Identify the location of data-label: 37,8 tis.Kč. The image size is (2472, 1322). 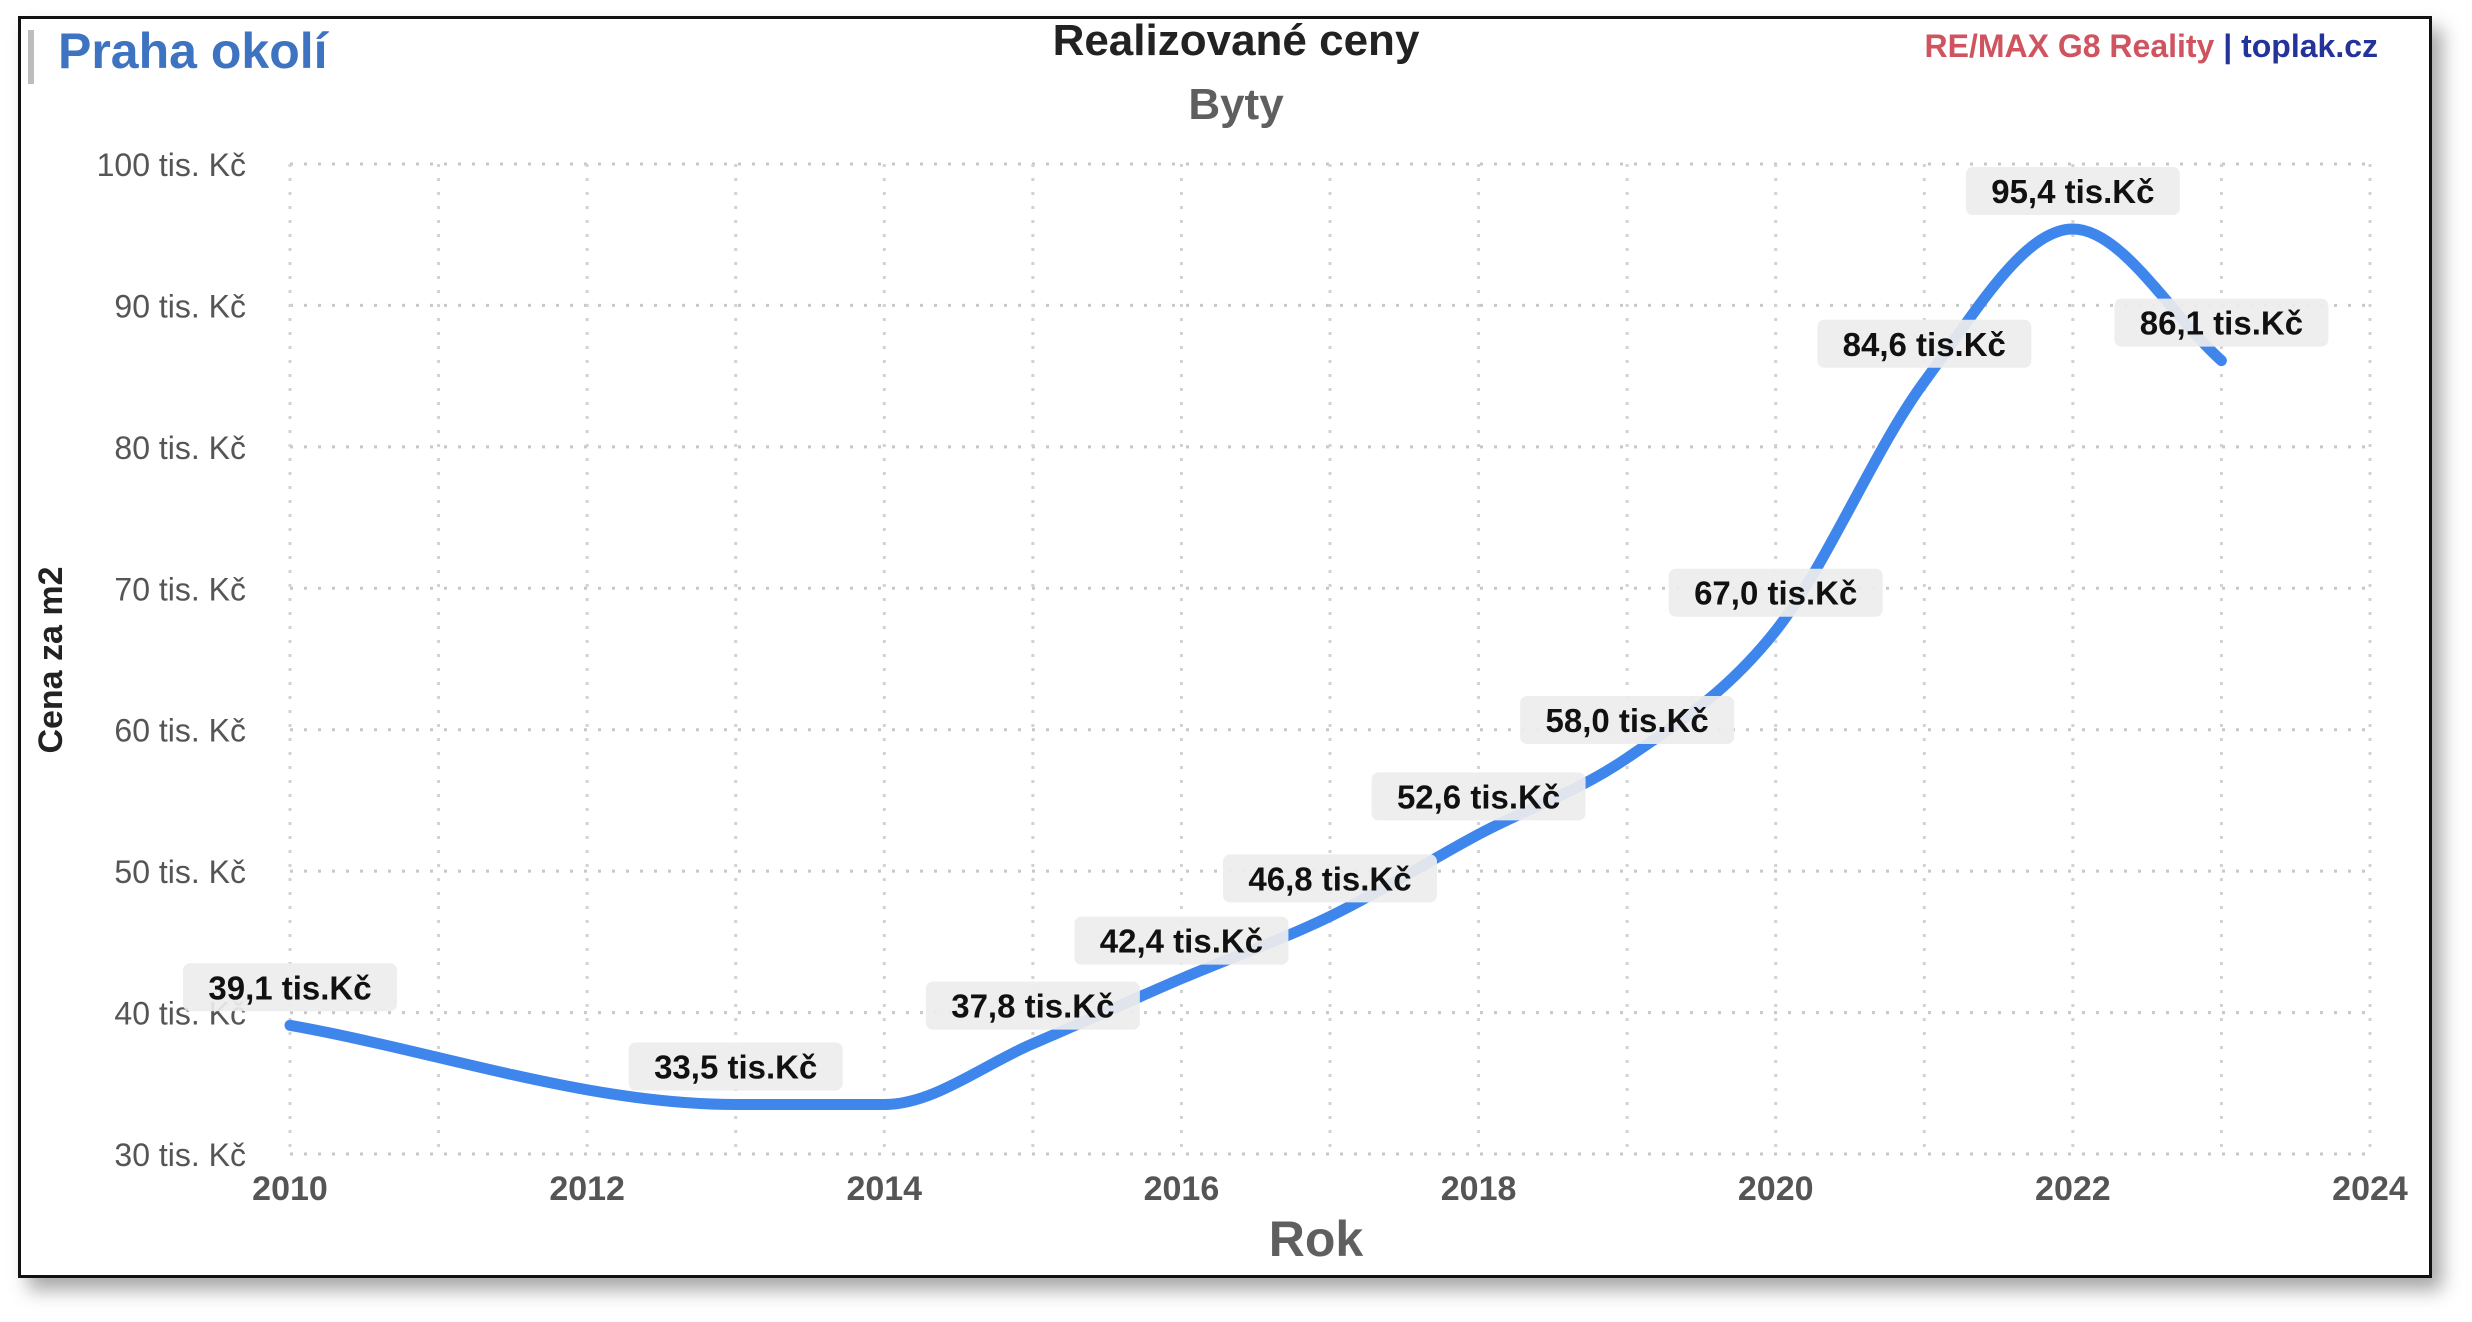
(1032, 1005).